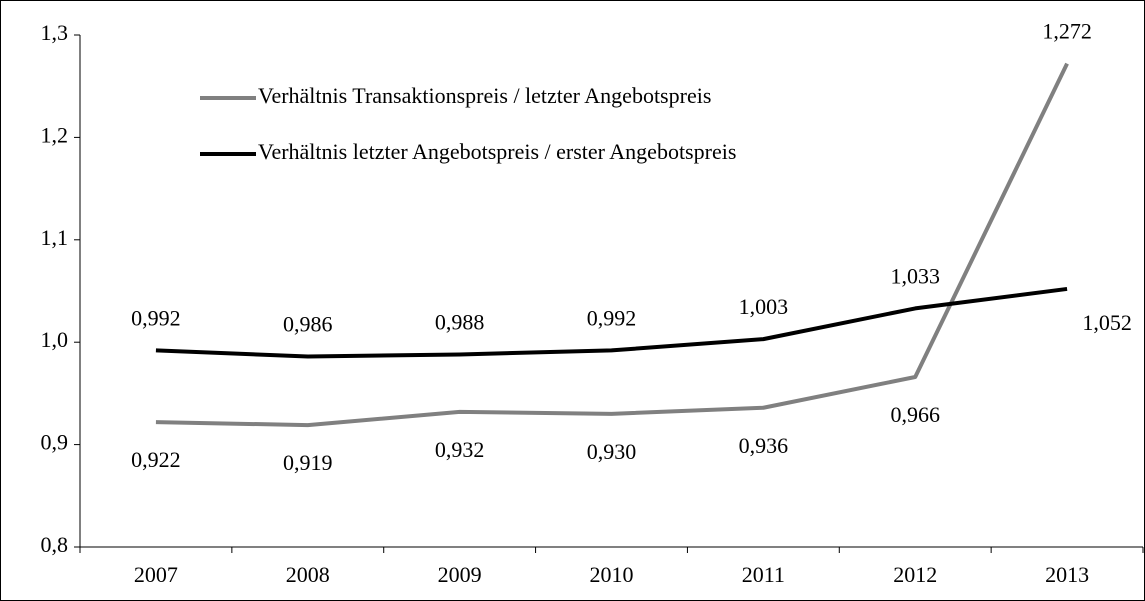 Image resolution: width=1145 pixels, height=601 pixels. I want to click on x-tick-label: 2009, so click(460, 574).